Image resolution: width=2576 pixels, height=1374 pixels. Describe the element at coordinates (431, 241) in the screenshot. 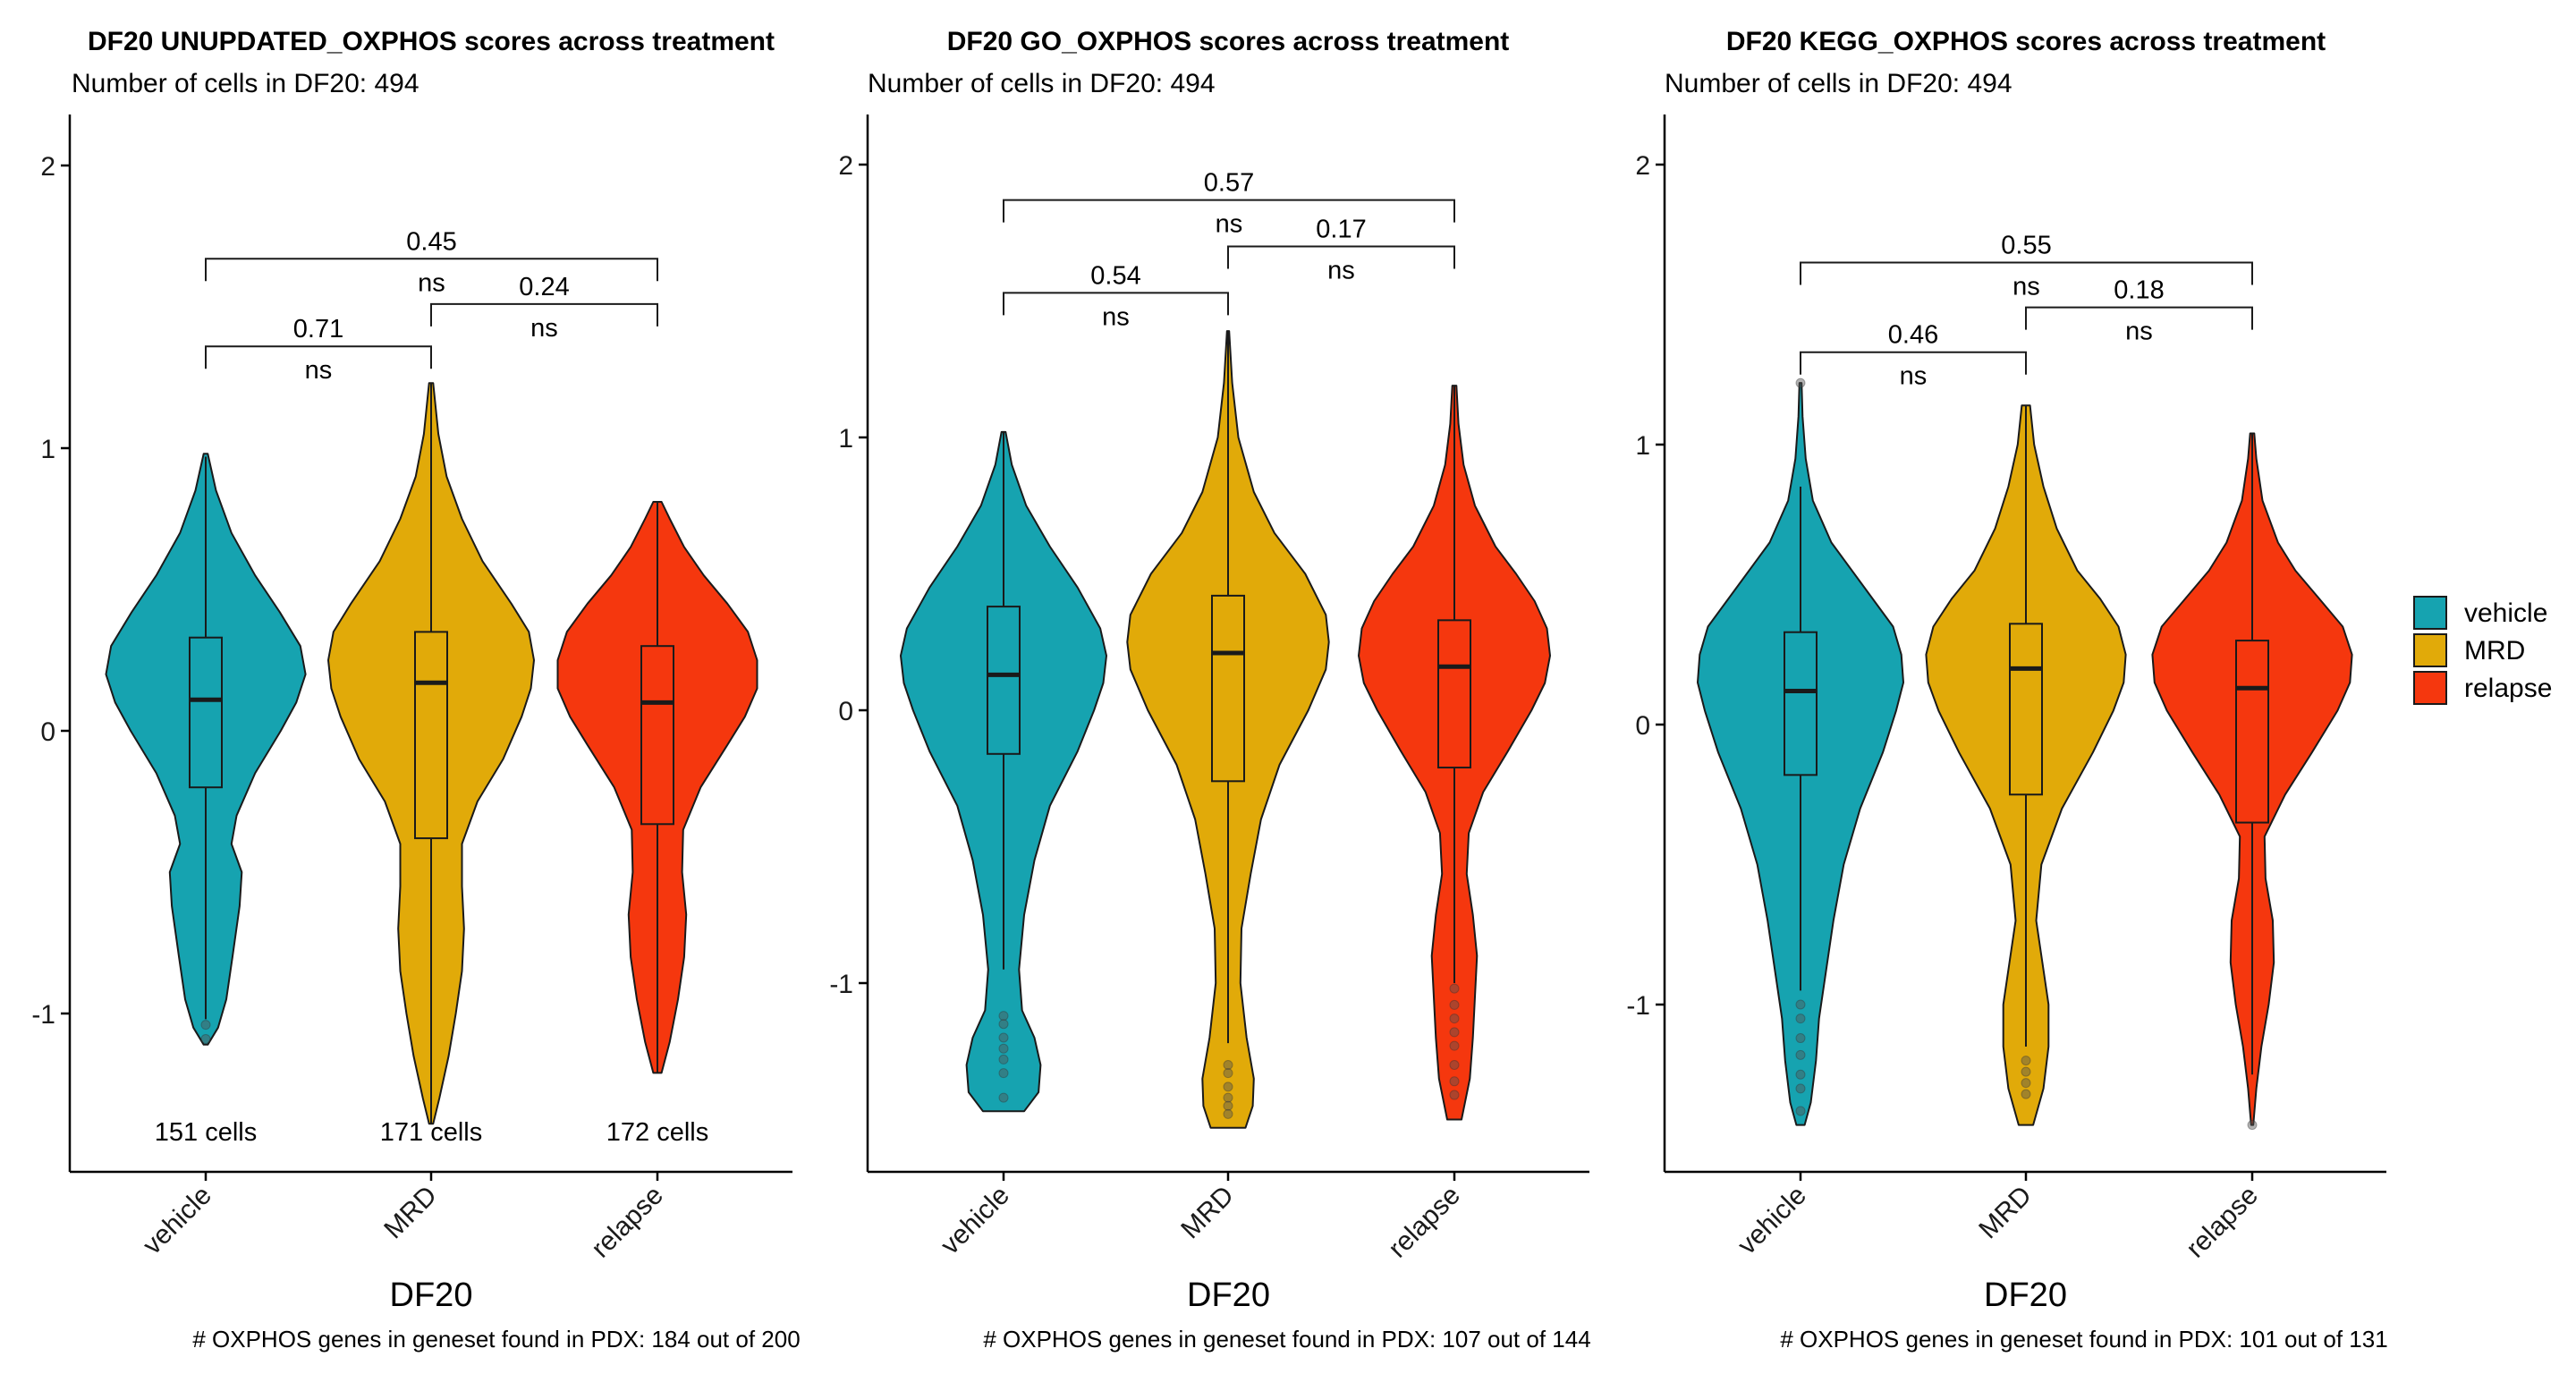

I see `p-value-label: 0.45` at that location.